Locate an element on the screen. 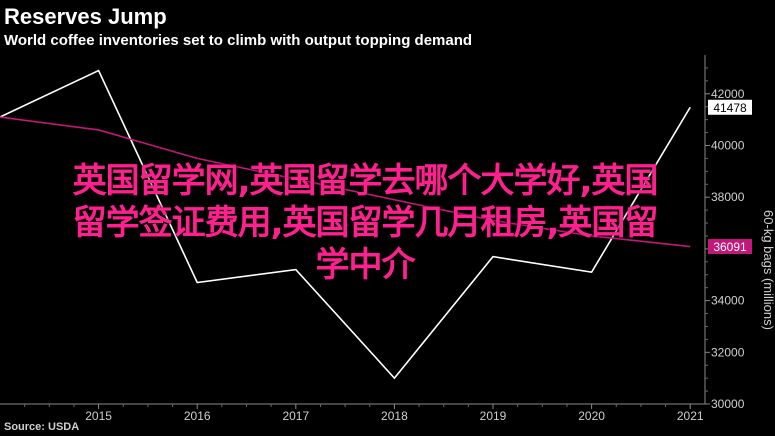 The height and width of the screenshot is (436, 775). x-tick-label: 2019 is located at coordinates (493, 416).